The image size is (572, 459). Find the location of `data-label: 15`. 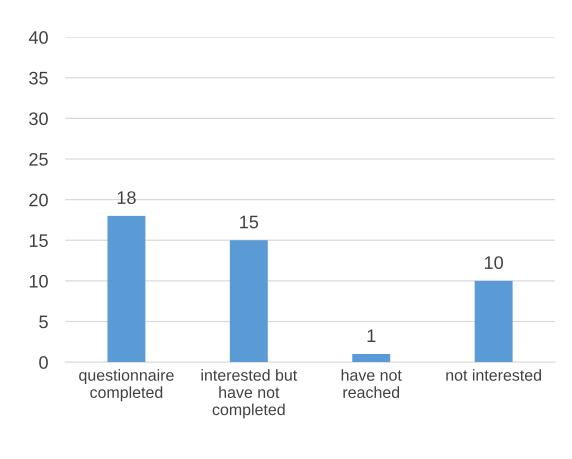

data-label: 15 is located at coordinates (249, 222).